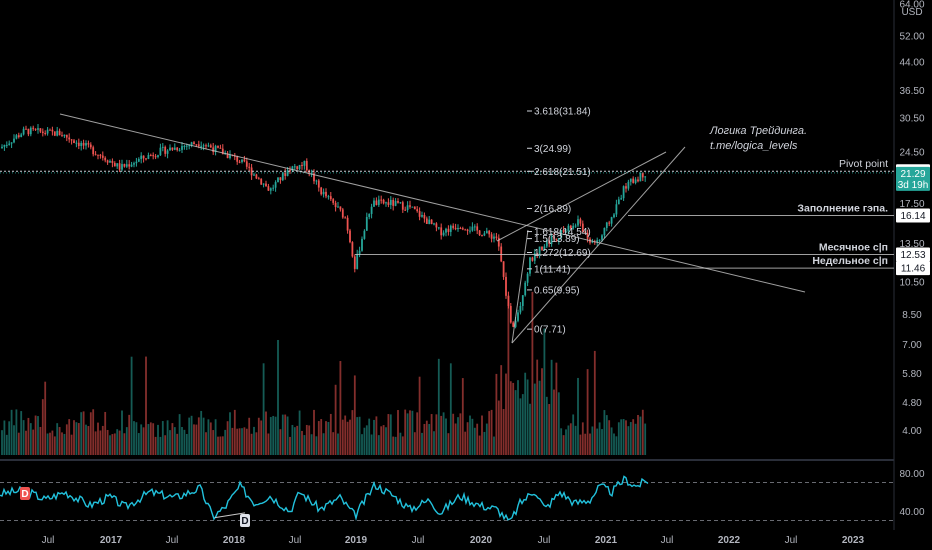 Image resolution: width=932 pixels, height=550 pixels. What do you see at coordinates (913, 269) in the screenshot?
I see `level-price-value: 11.46` at bounding box center [913, 269].